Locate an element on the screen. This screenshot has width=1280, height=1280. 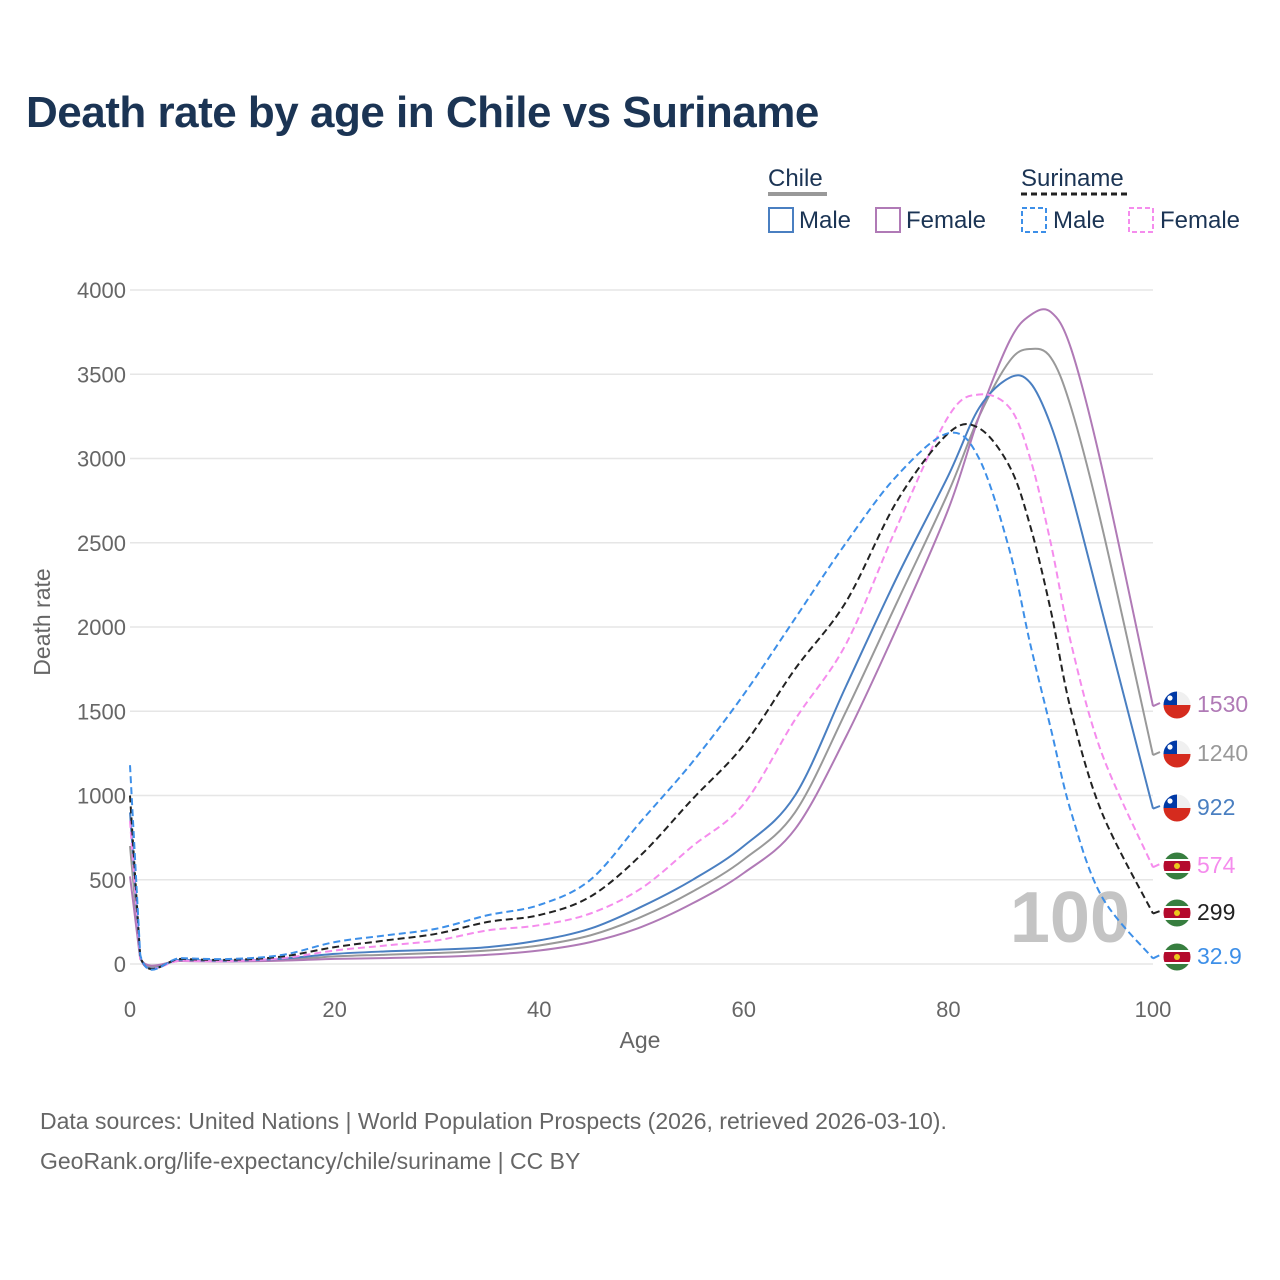
age-watermark: 100 is located at coordinates (1070, 918).